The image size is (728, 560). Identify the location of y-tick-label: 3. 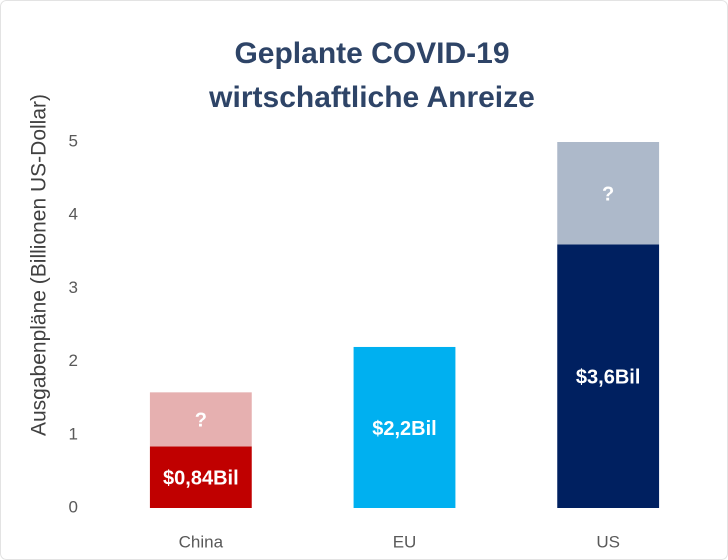
(73, 287).